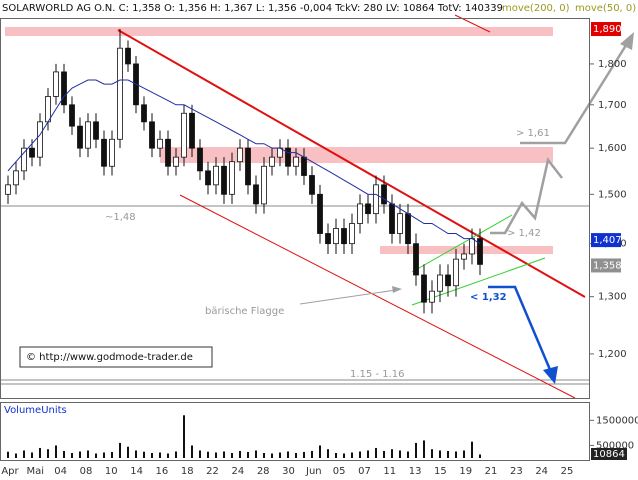 The width and height of the screenshot is (638, 480). I want to click on trend-line, so click(472, 23).